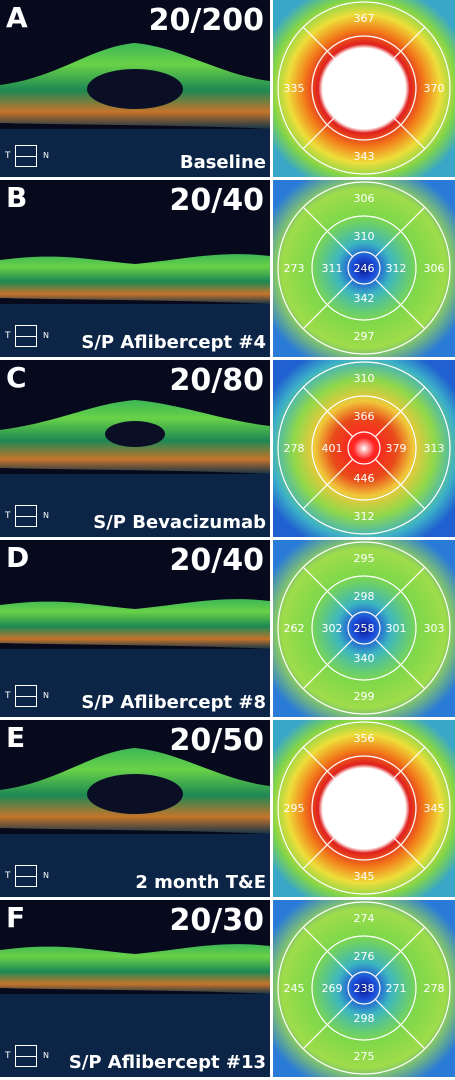 Image resolution: width=455 pixels, height=1080 pixels. I want to click on thickness-bottom: 312, so click(364, 516).